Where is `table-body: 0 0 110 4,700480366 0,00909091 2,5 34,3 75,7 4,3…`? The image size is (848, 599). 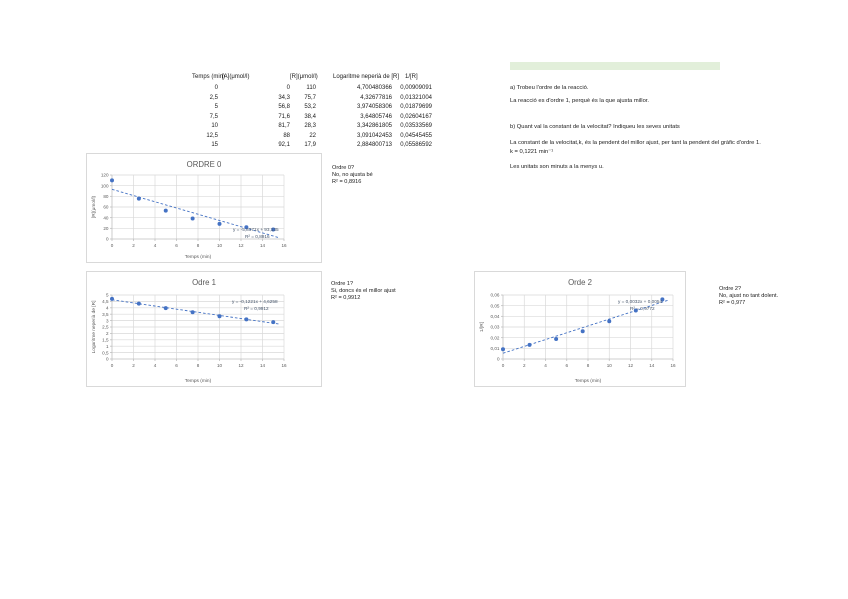
table-body: 0 0 110 4,700480366 0,00909091 2,5 34,3 75,7 4,3… is located at coordinates (310, 117).